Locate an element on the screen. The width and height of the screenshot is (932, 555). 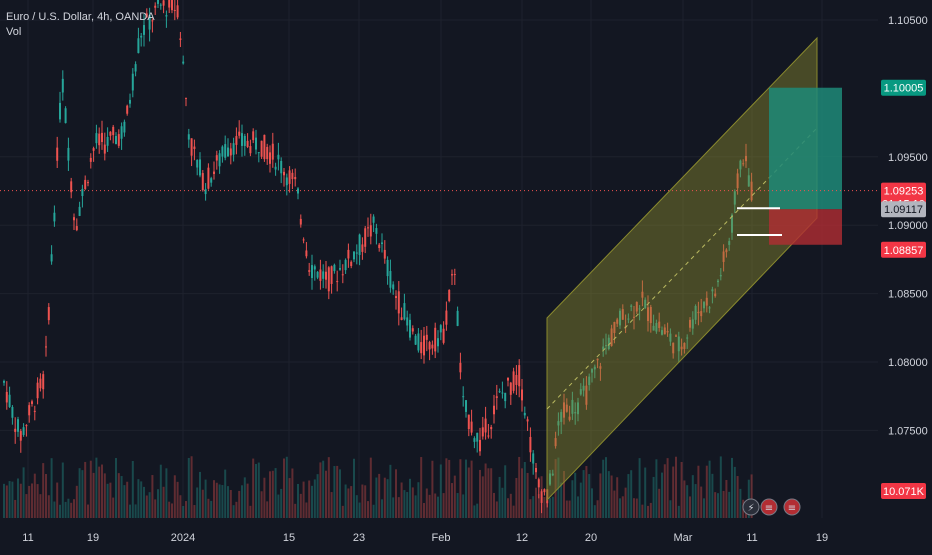
symbol-title: Euro / U.S. Dollar, 4h, OANDA is located at coordinates (80, 17).